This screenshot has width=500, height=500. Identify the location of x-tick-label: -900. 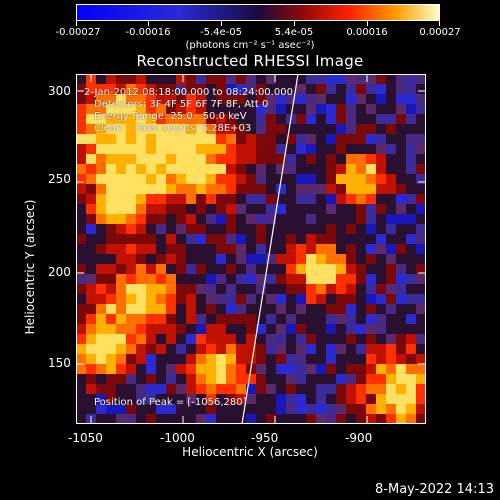
(359, 438).